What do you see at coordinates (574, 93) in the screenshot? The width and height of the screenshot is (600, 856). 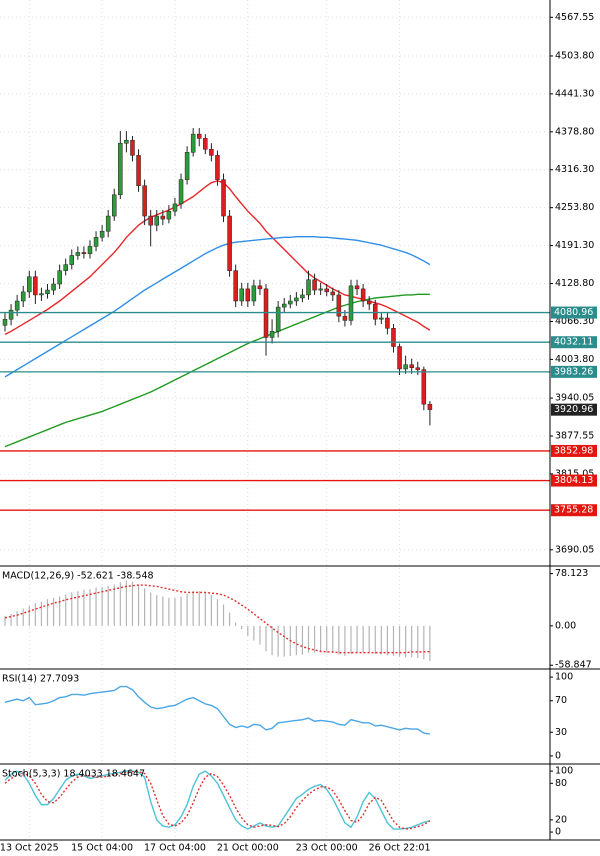 I see `y-tick-label: 4441.30` at bounding box center [574, 93].